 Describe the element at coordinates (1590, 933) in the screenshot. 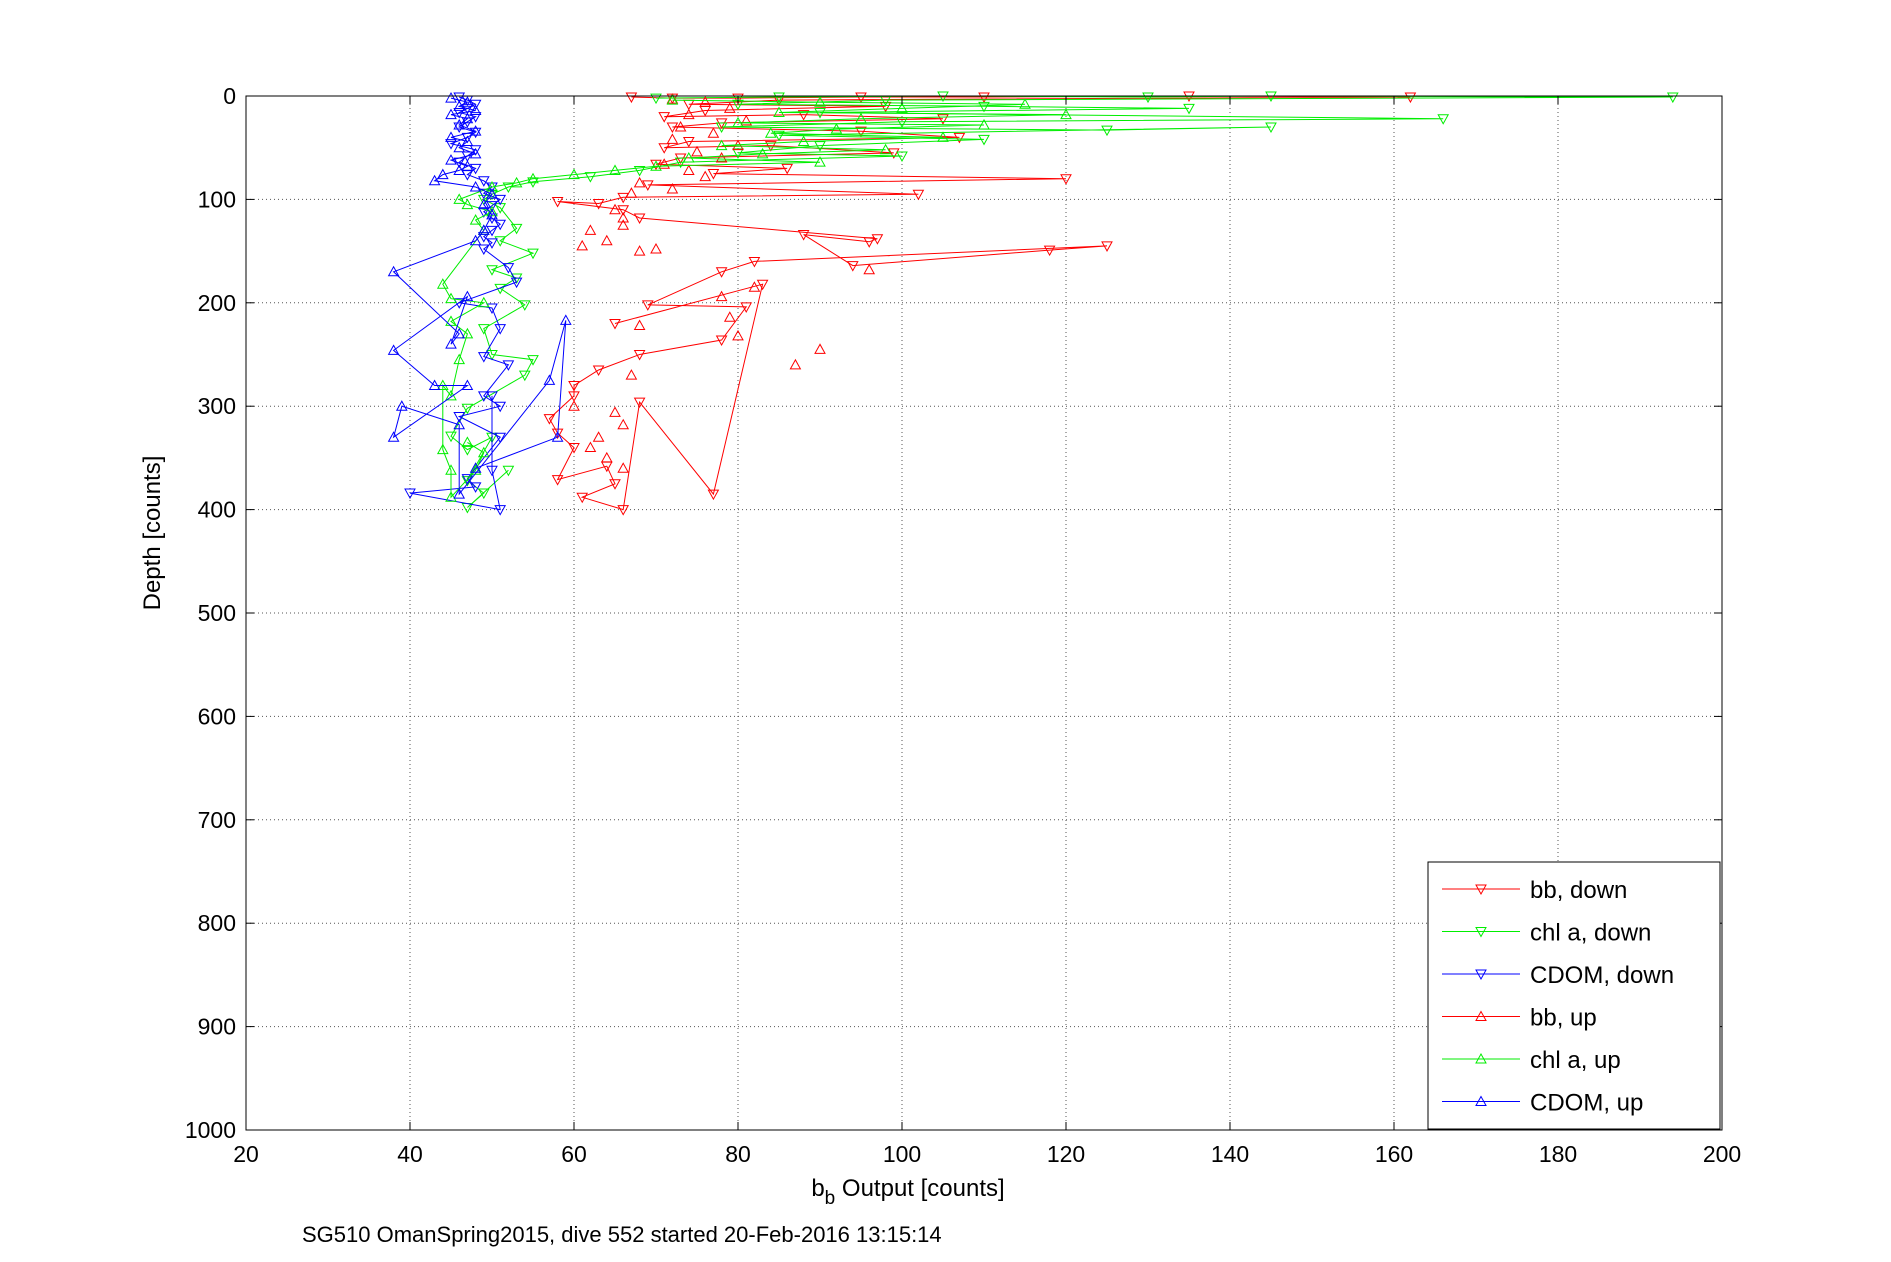

I see `legend-label: chl a, down` at that location.